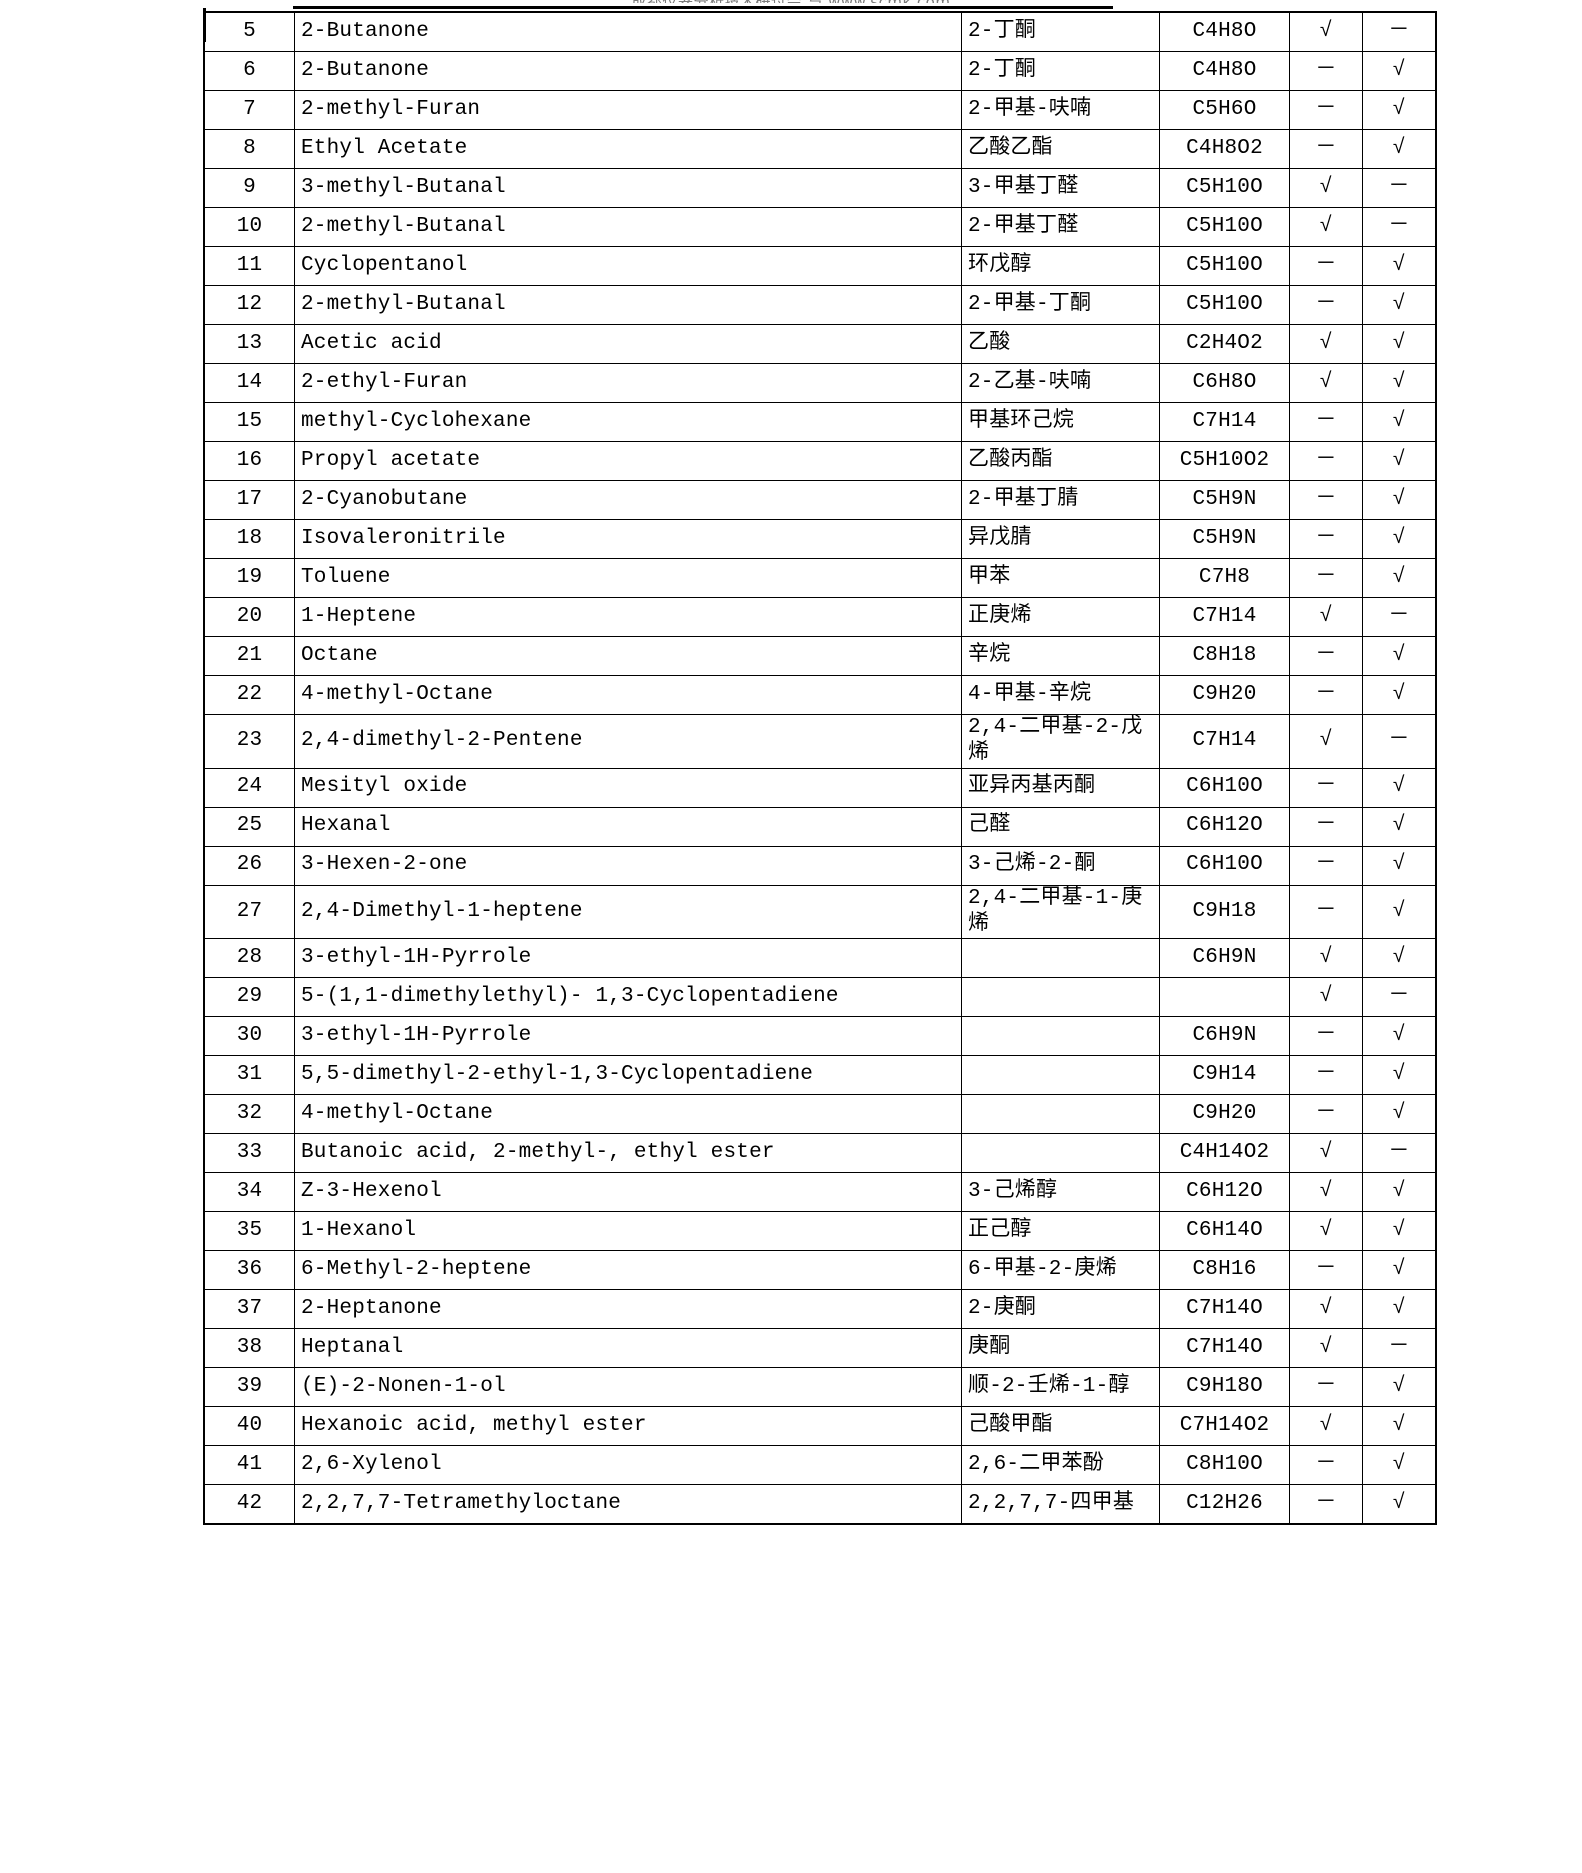  I want to click on cell-formula: C7H14O, so click(1224, 1348).